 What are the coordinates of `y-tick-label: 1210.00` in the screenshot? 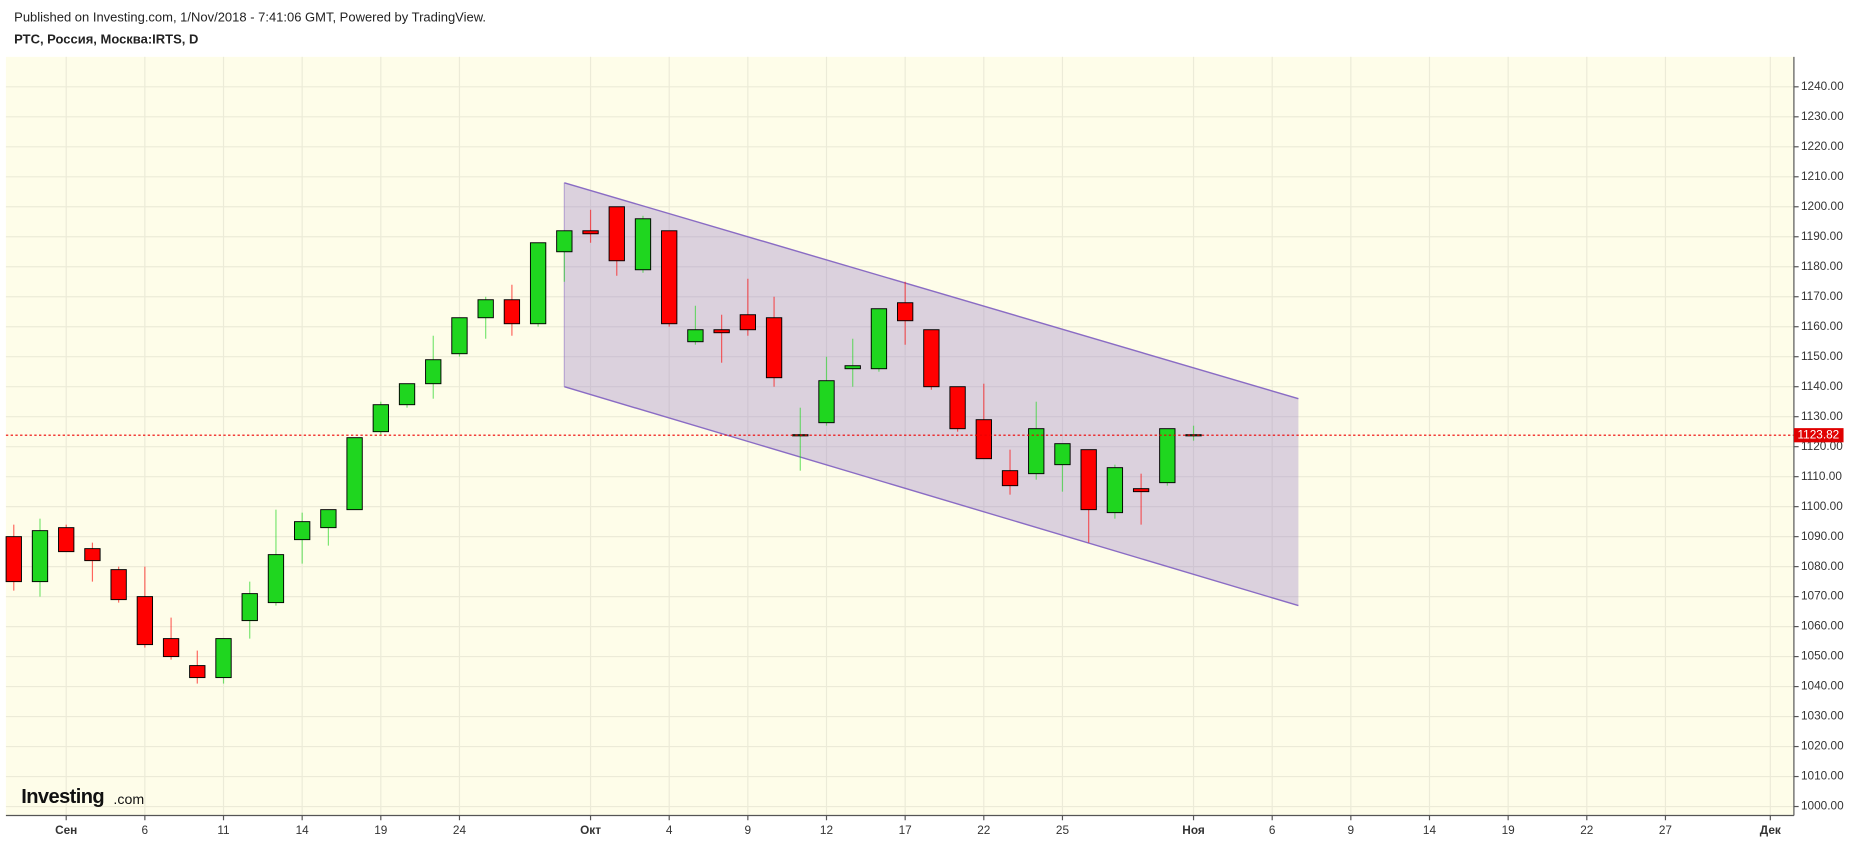 It's located at (1822, 176).